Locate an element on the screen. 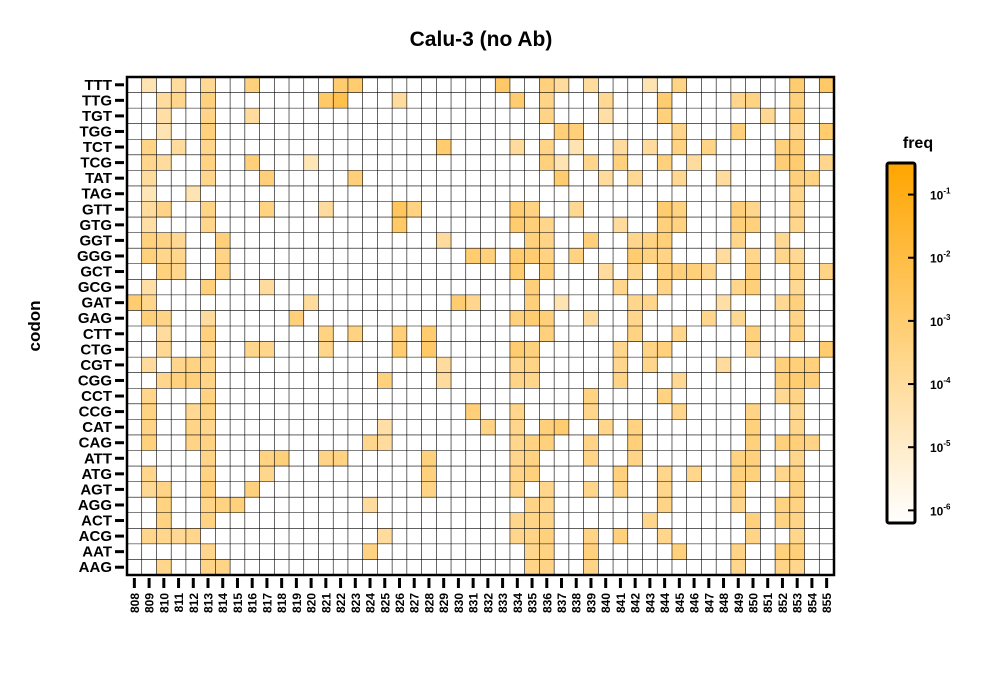 This screenshot has width=990, height=690. x-tick-label: 814 is located at coordinates (223, 603).